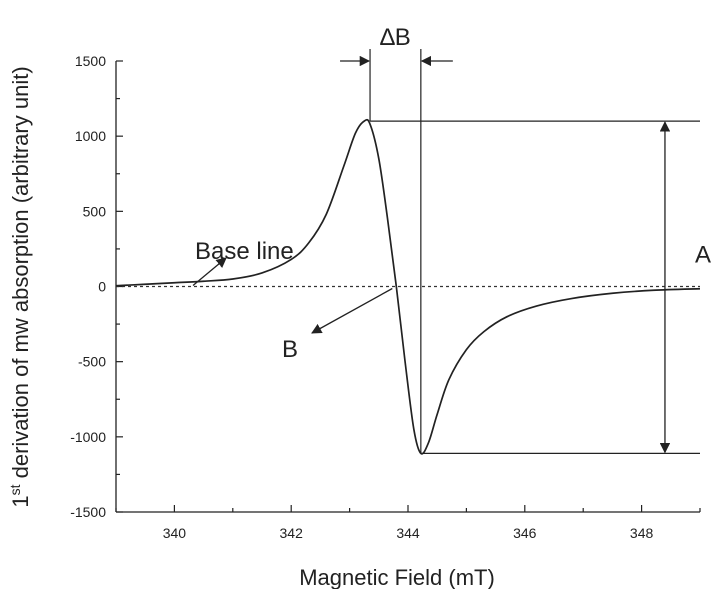  What do you see at coordinates (244, 251) in the screenshot?
I see `base-line-label: Base line` at bounding box center [244, 251].